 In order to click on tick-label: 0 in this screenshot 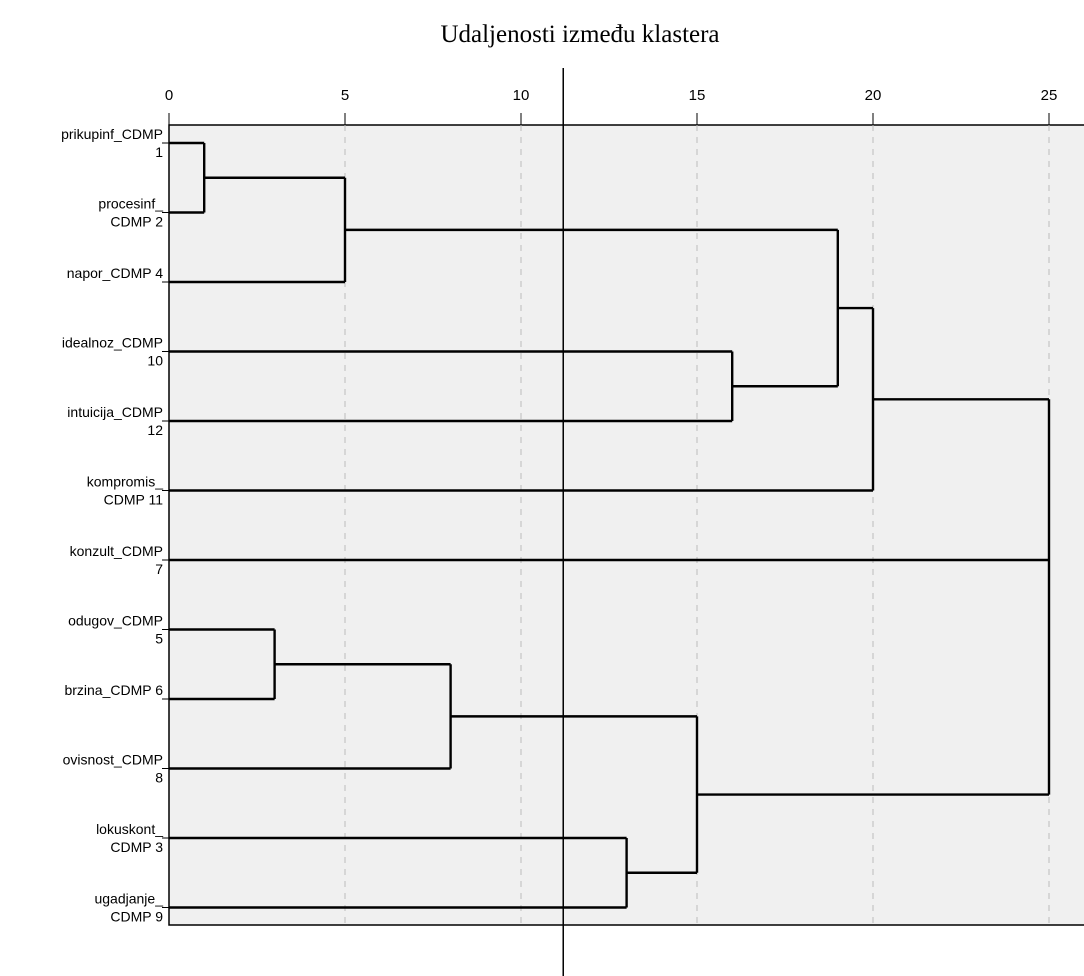, I will do `click(169, 95)`.